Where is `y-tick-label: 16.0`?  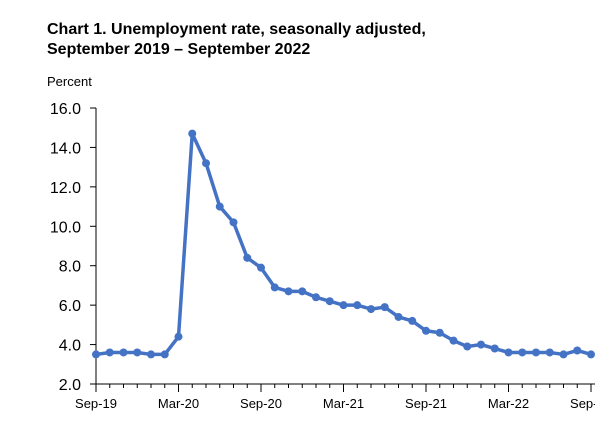 y-tick-label: 16.0 is located at coordinates (65, 109).